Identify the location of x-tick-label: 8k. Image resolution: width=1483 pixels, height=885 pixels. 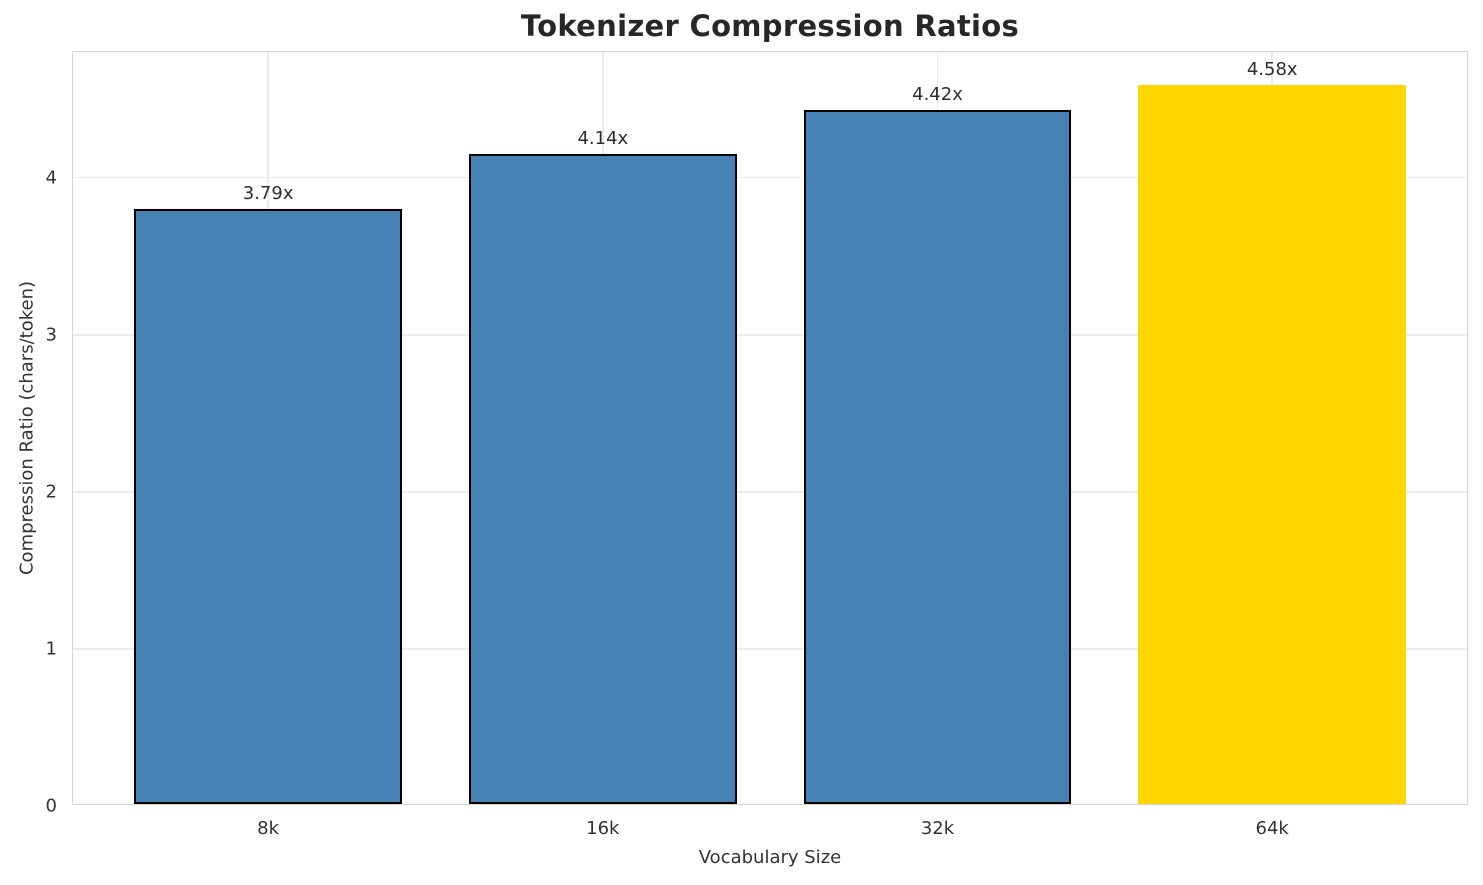
(268, 828).